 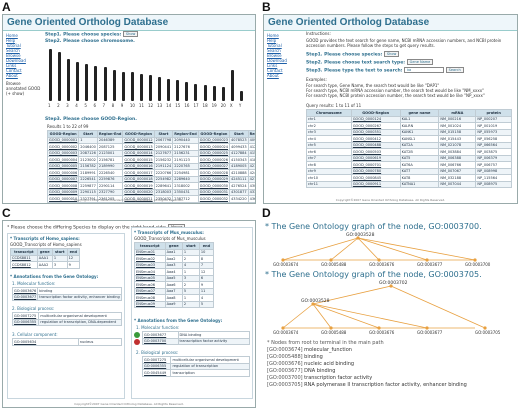 What do you see at coordinates (6, 7) in the screenshot?
I see `panel-a-label: A` at bounding box center [6, 7].